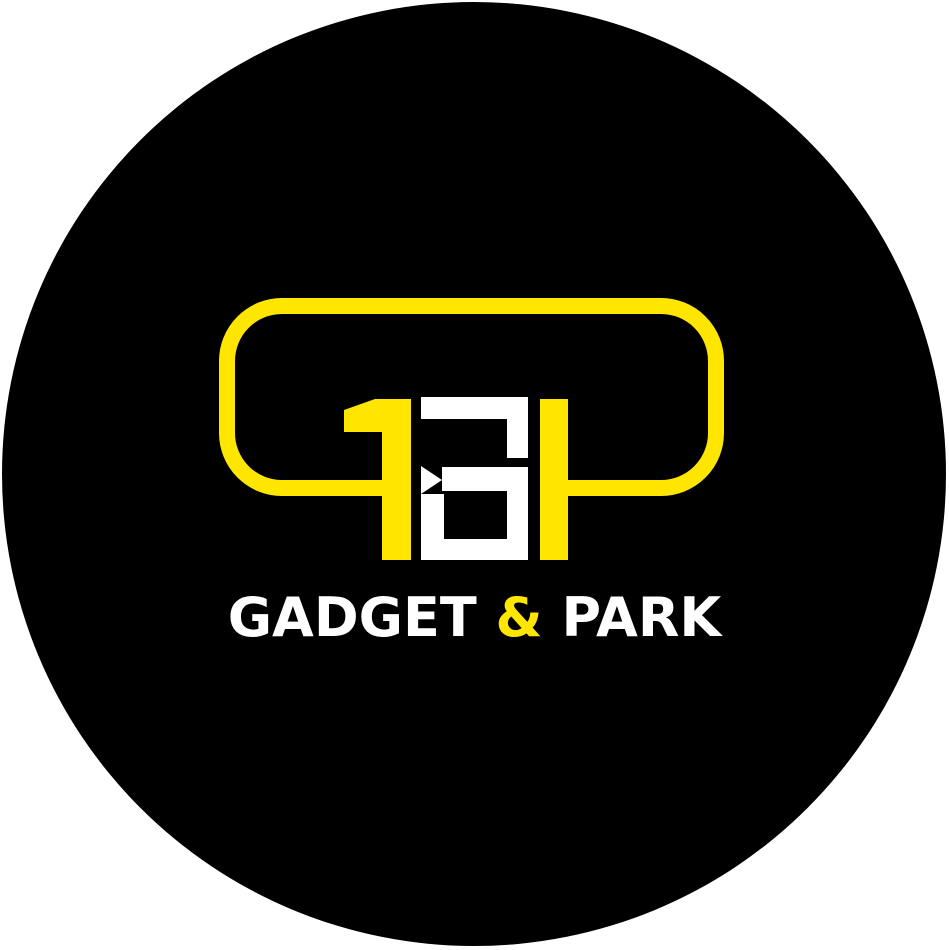 Image resolution: width=949 pixels, height=950 pixels. Describe the element at coordinates (599, 397) in the screenshot. I see `monogram-p-frame` at that location.